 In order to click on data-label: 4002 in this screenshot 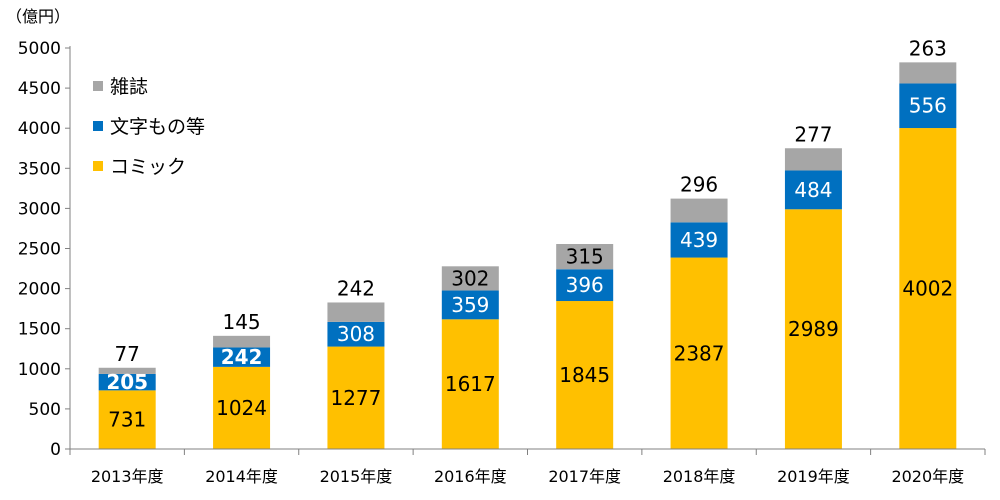, I will do `click(927, 289)`.